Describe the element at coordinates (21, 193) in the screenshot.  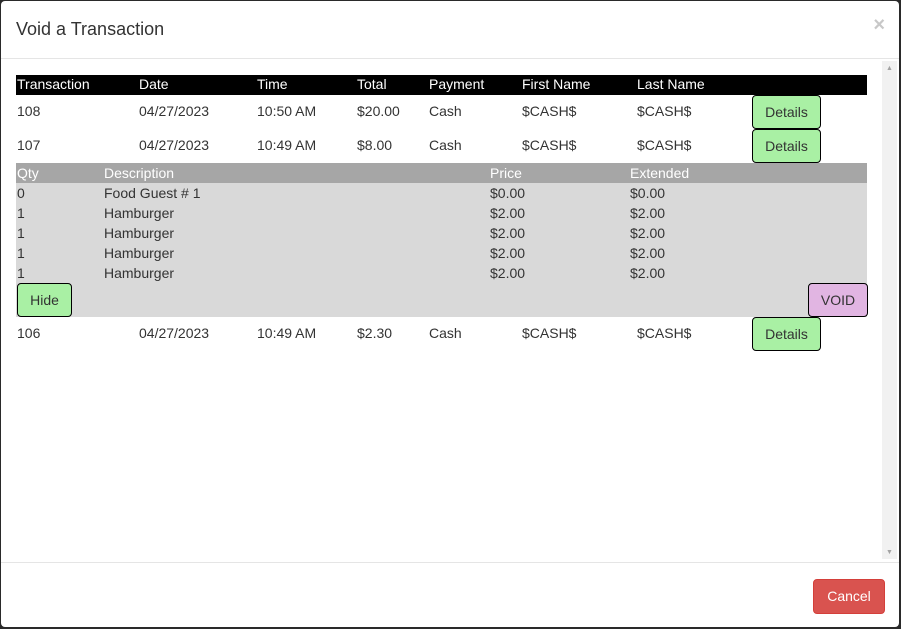
I see `item-qty: 0` at that location.